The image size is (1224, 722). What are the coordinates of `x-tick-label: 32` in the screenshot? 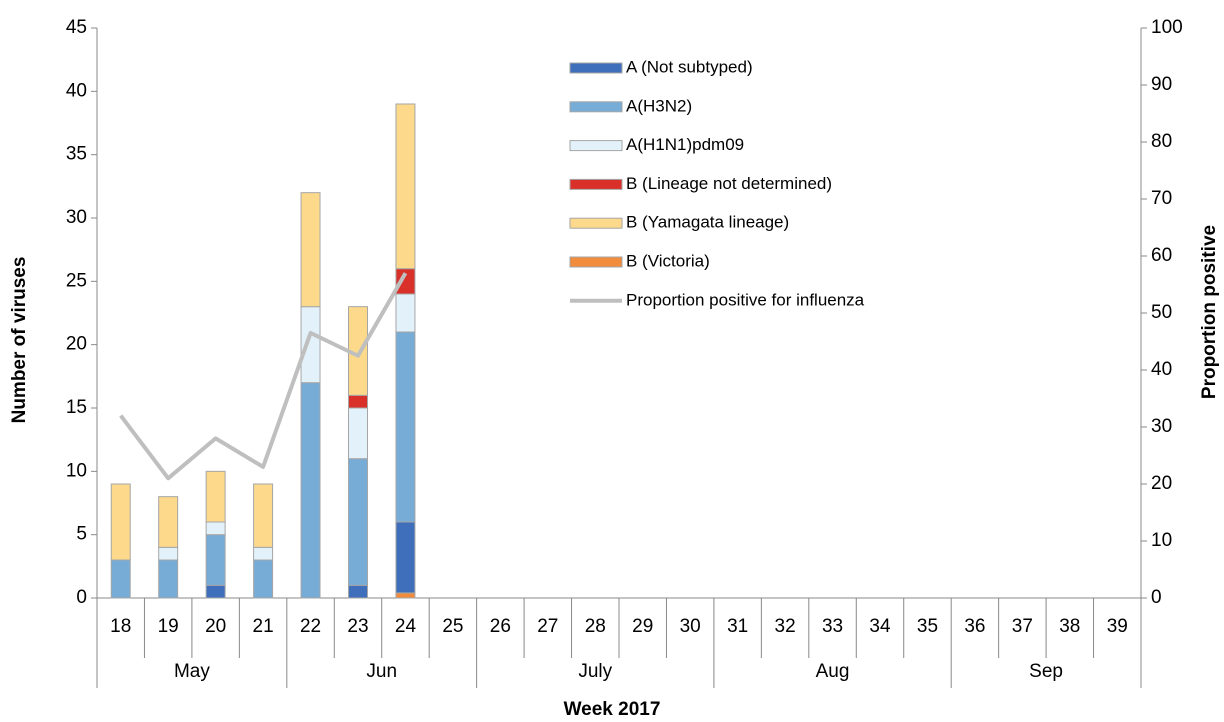 It's located at (785, 626).